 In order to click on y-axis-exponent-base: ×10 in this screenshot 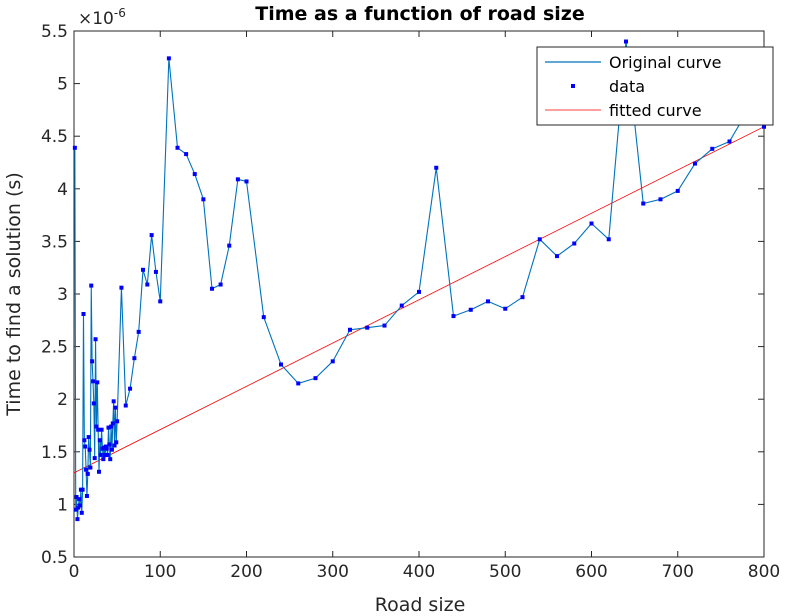, I will do `click(96, 19)`.